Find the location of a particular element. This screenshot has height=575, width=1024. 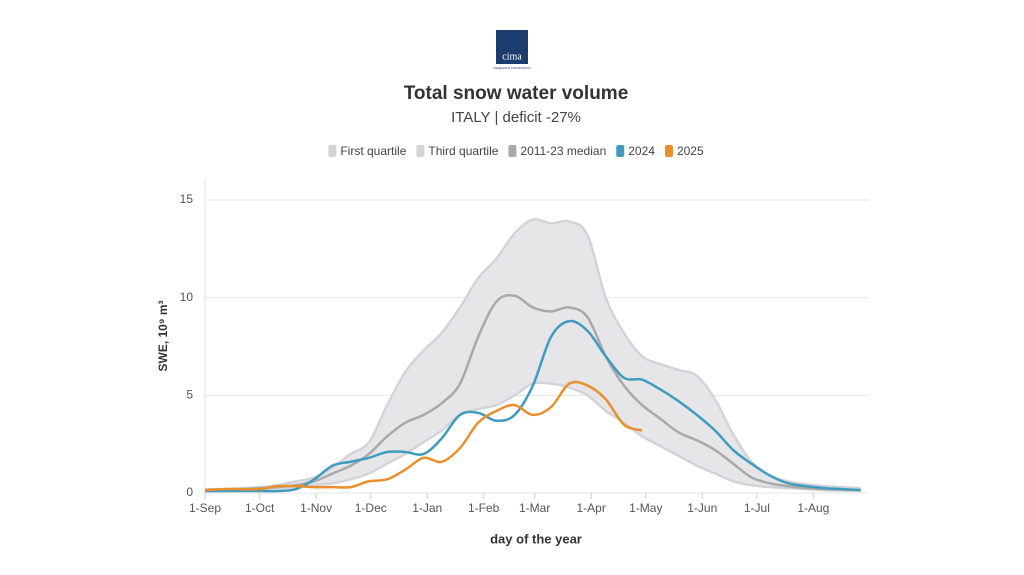

logo-tagline: RESEARCH FOUNDATION is located at coordinates (511, 68).